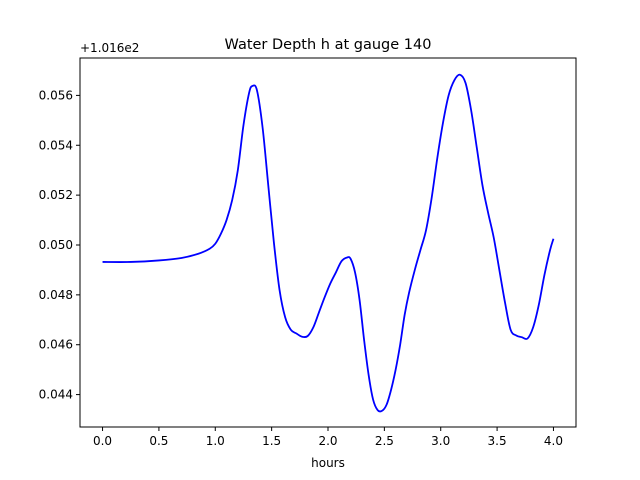 The image size is (640, 480). I want to click on y-tick-label: 0.044, so click(56, 395).